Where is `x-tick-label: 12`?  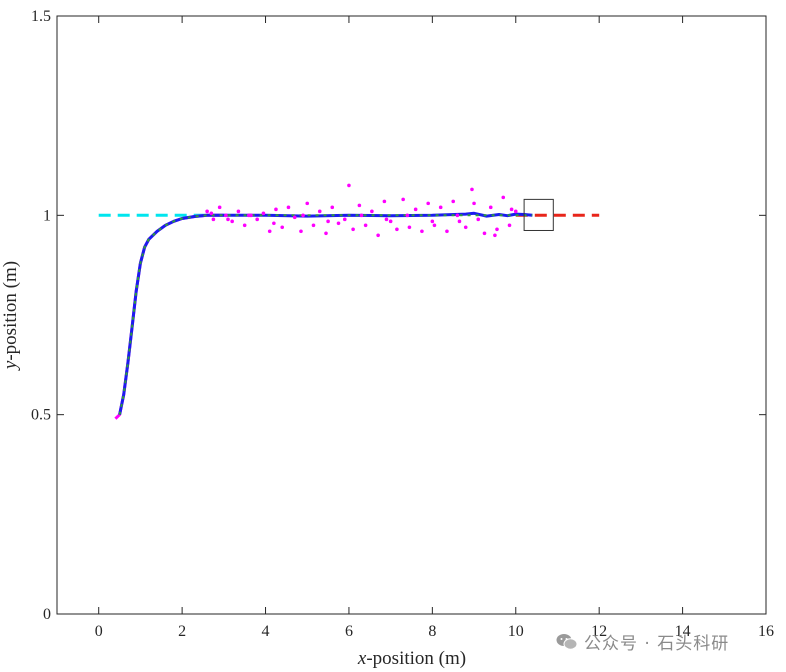 x-tick-label: 12 is located at coordinates (599, 631).